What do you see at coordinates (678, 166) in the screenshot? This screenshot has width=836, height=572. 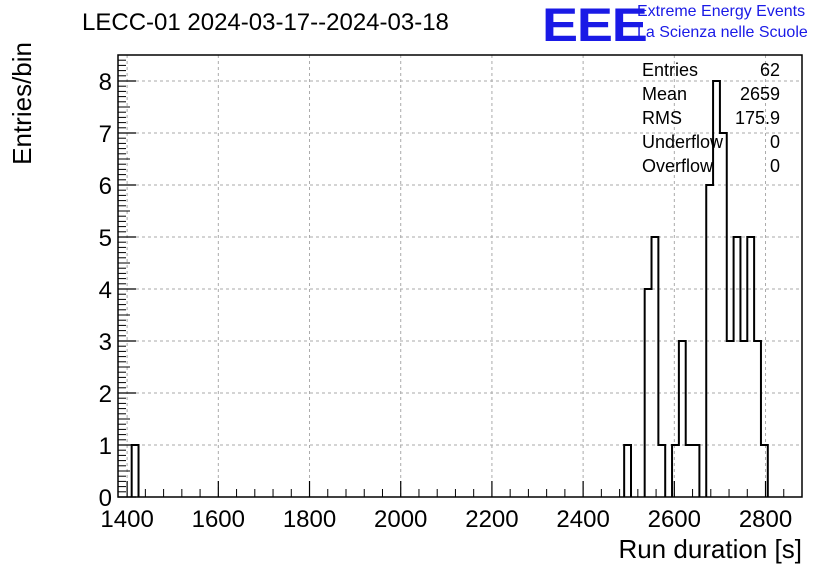 I see `stat-label: Overflow` at bounding box center [678, 166].